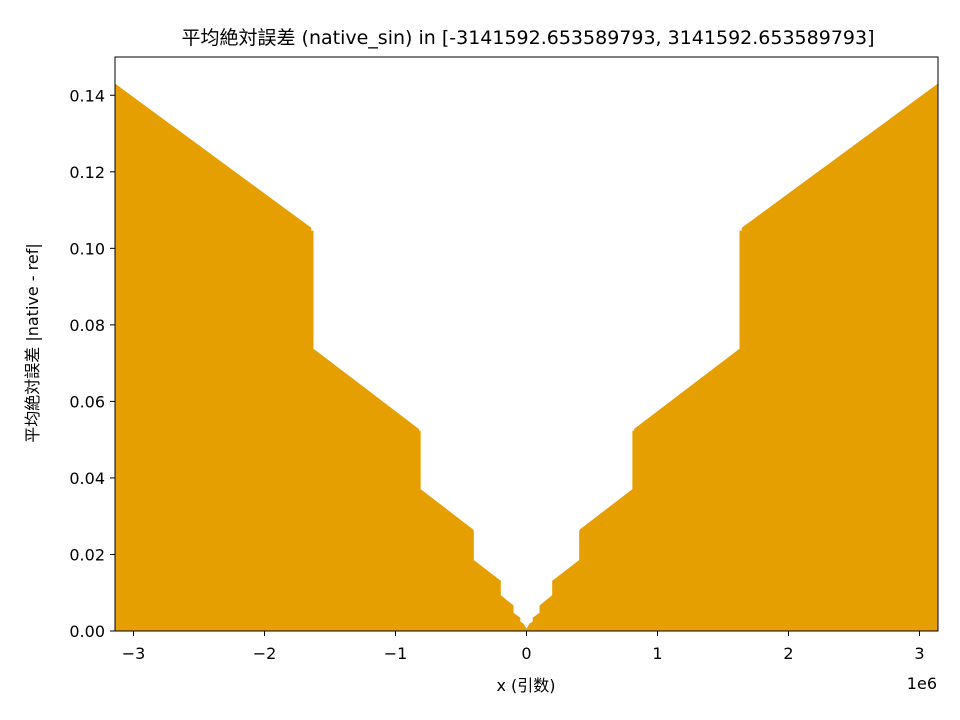 Image resolution: width=960 pixels, height=720 pixels. Describe the element at coordinates (92, 363) in the screenshot. I see `y-axis: 0.00 0.02 0.04 0.06 0.08 0.10 0.12 0.14` at that location.